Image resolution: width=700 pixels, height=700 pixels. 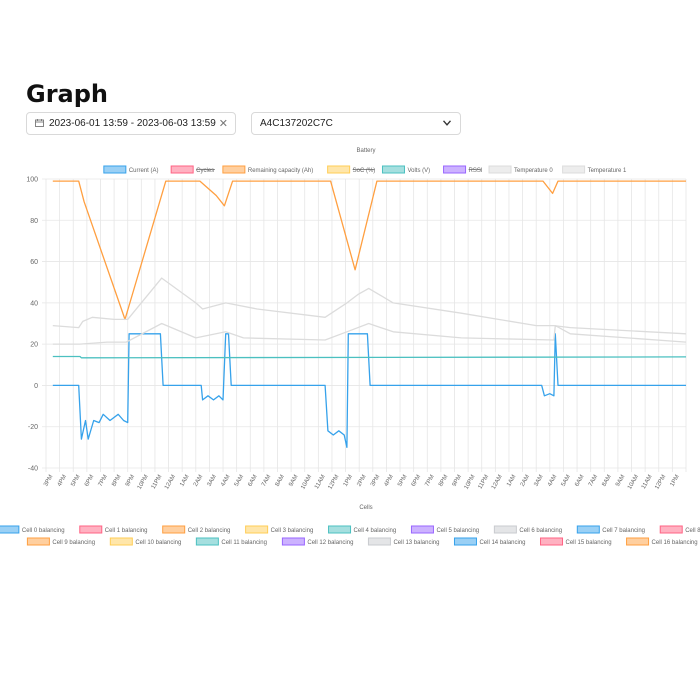 I want to click on y-tick-label: 20, so click(x=34, y=345).